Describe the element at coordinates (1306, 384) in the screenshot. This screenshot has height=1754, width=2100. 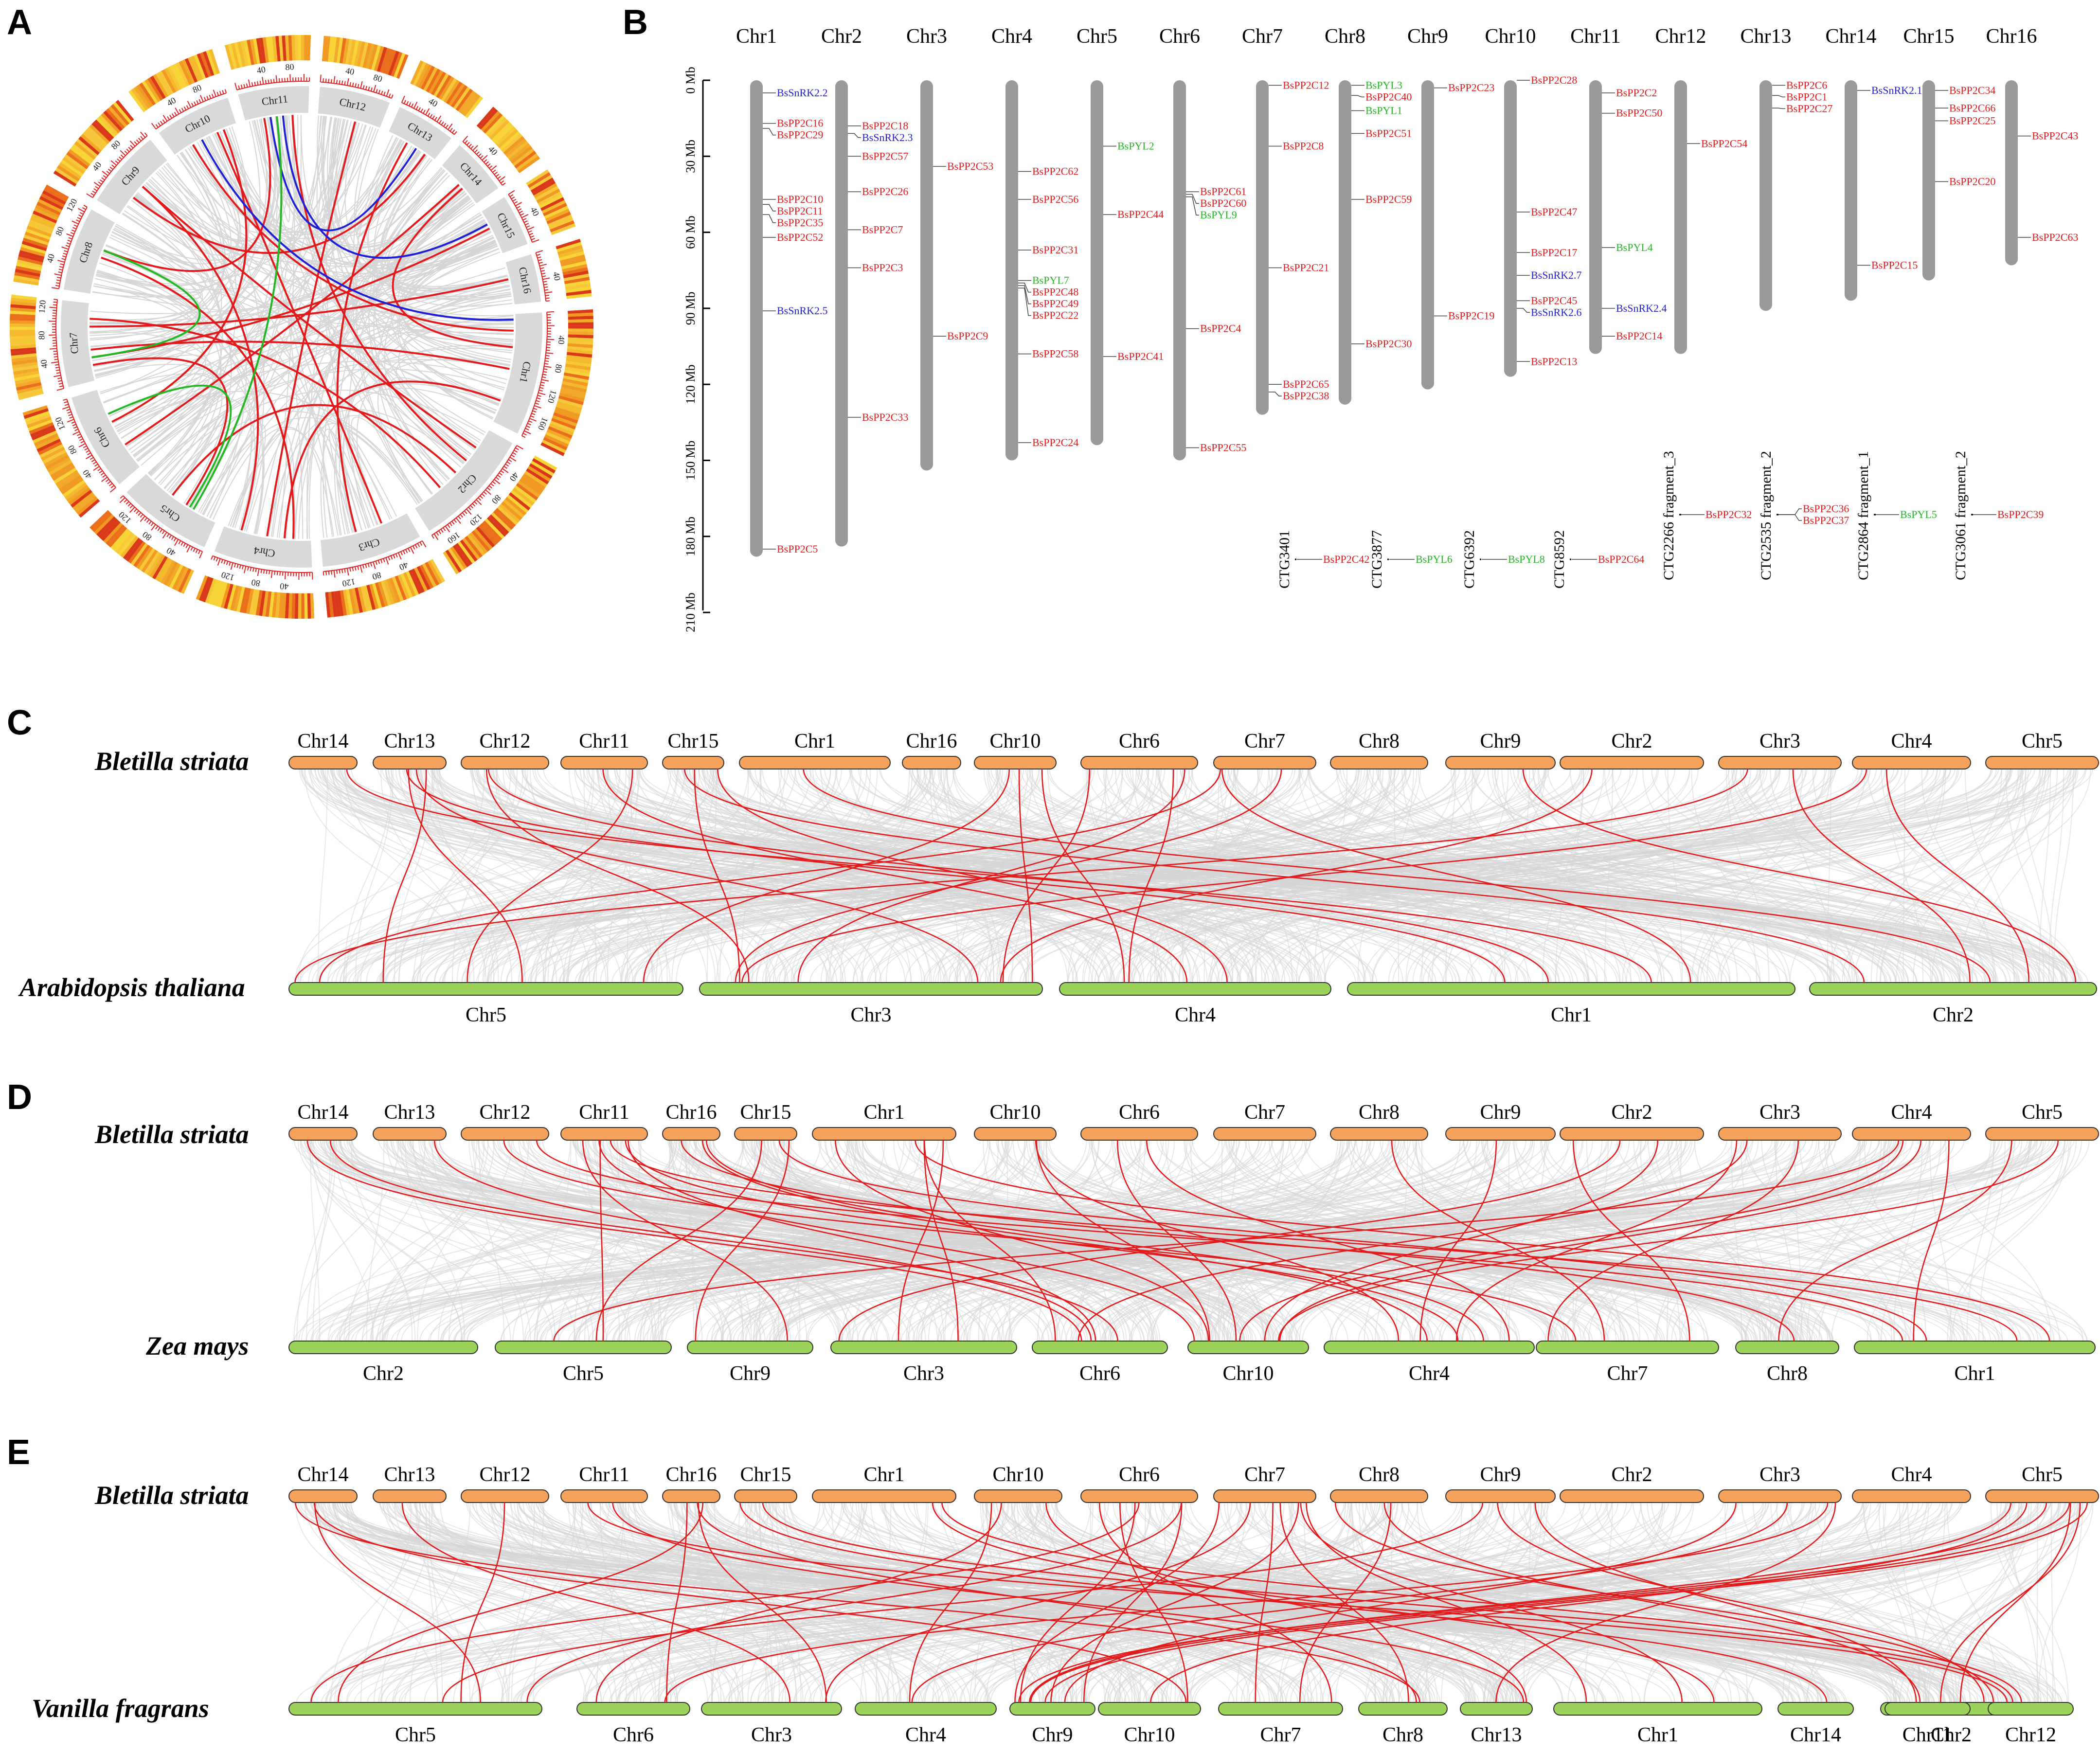
I see `gene-label: BsPP2C65` at that location.